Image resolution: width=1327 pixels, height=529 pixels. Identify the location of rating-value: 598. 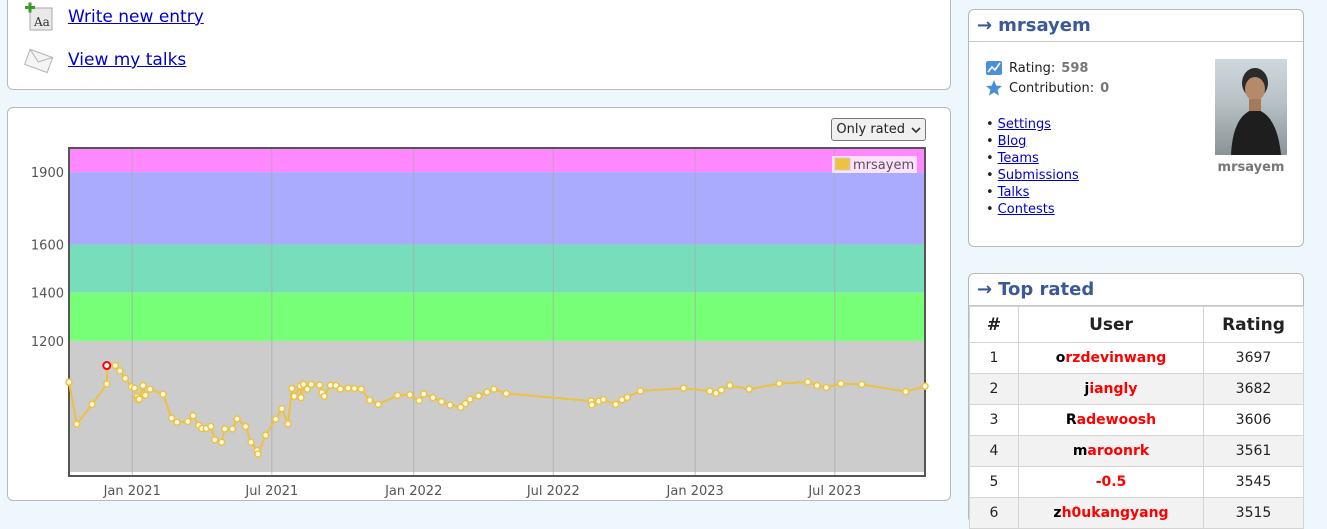
(1075, 68).